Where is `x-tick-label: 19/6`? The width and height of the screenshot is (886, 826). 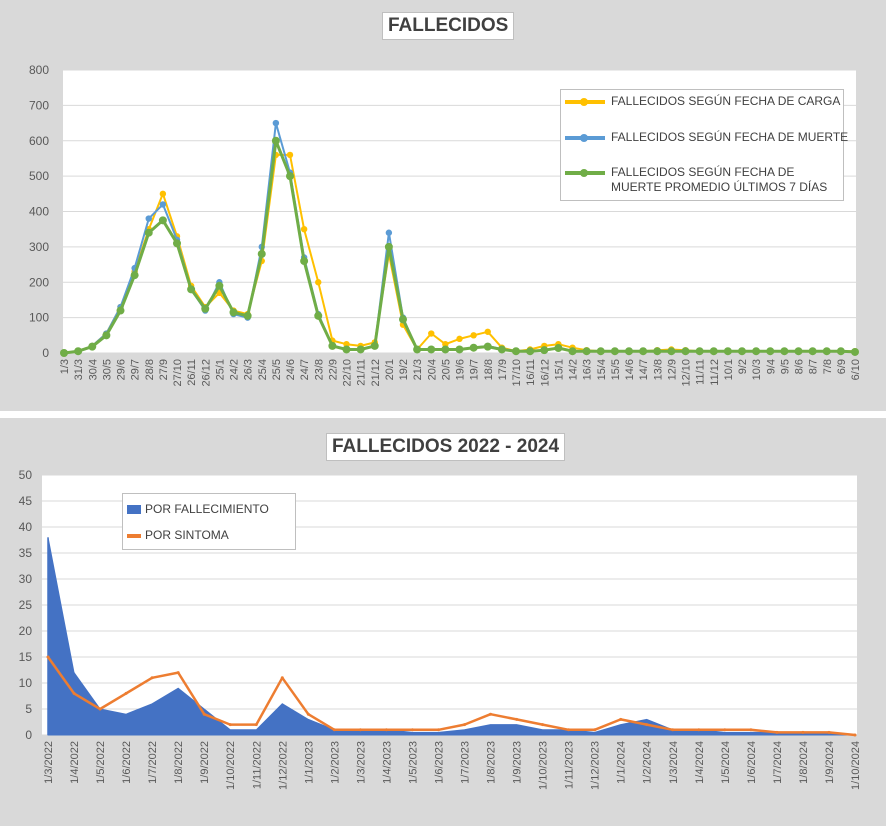
x-tick-label: 19/6 is located at coordinates (461, 369).